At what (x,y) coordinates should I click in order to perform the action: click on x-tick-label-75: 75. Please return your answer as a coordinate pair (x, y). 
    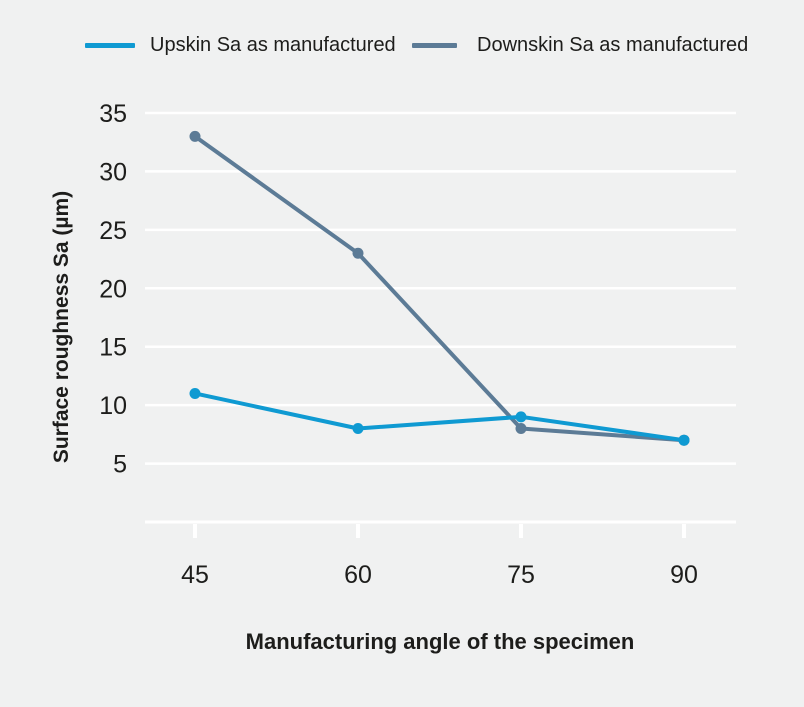
    Looking at the image, I should click on (521, 575).